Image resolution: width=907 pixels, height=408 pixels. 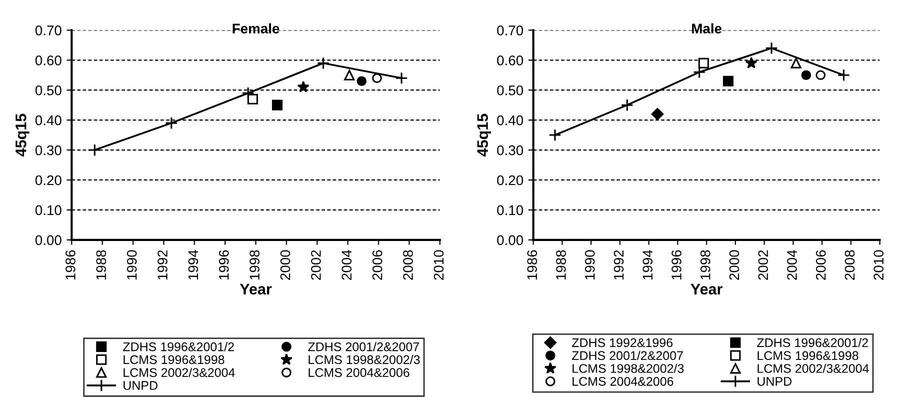 I want to click on chart-title: Female, so click(x=256, y=28).